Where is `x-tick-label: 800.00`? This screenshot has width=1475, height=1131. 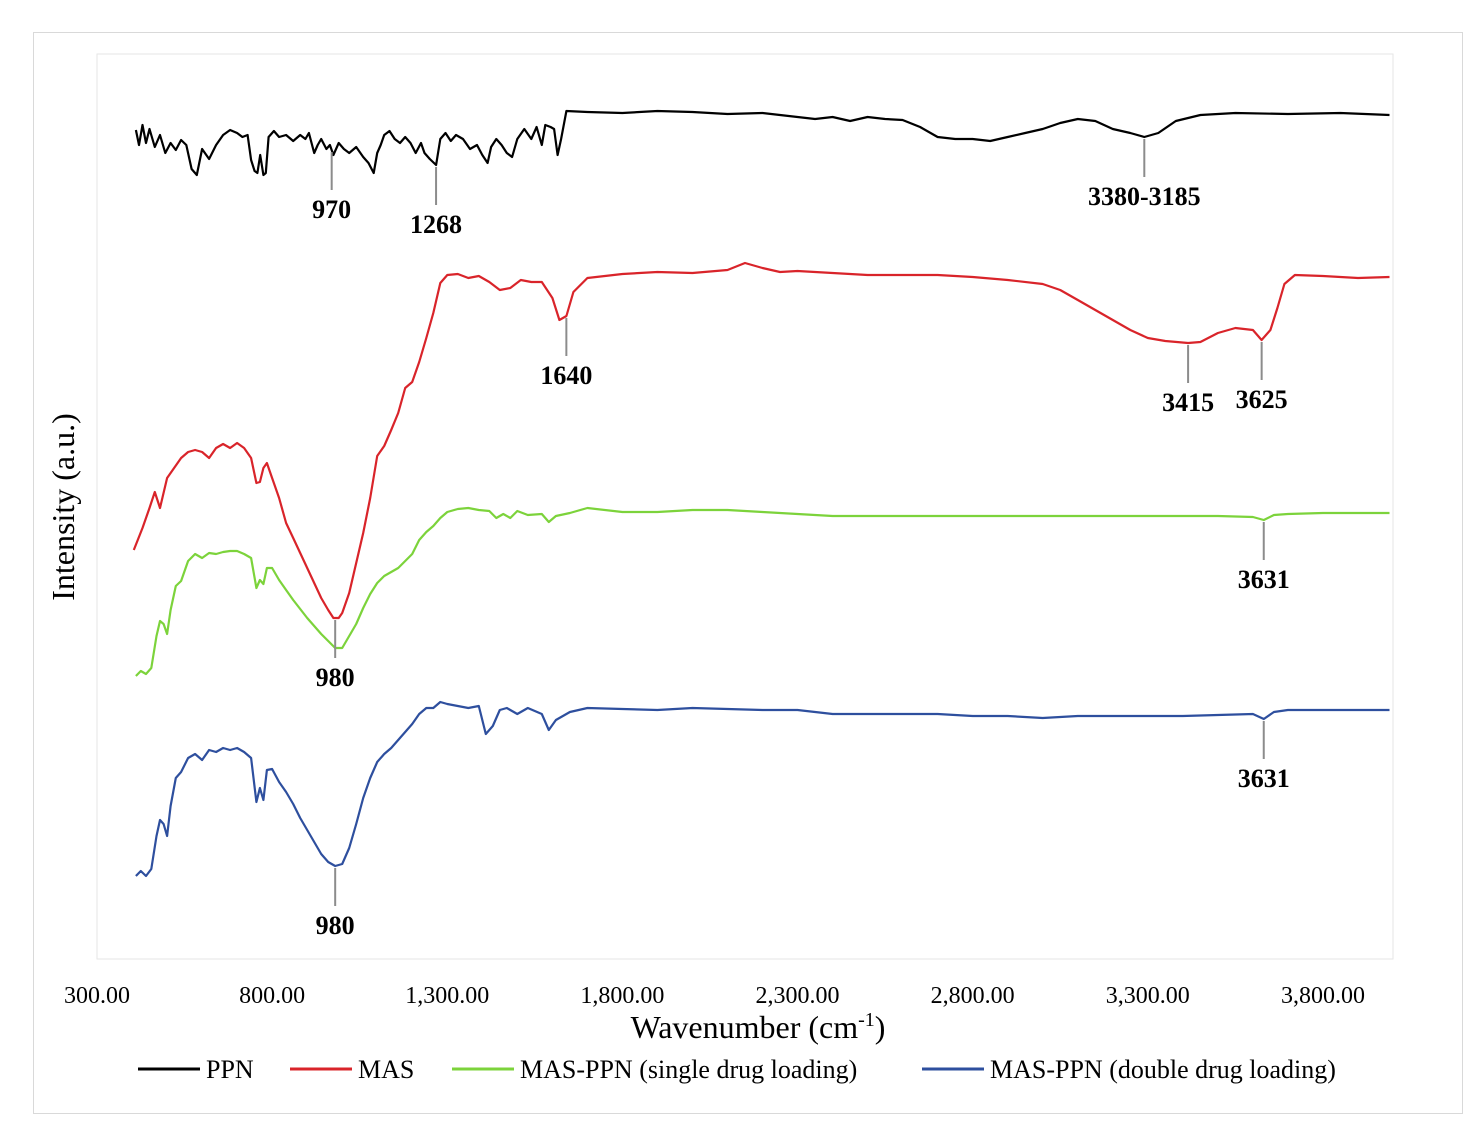 x-tick-label: 800.00 is located at coordinates (272, 996).